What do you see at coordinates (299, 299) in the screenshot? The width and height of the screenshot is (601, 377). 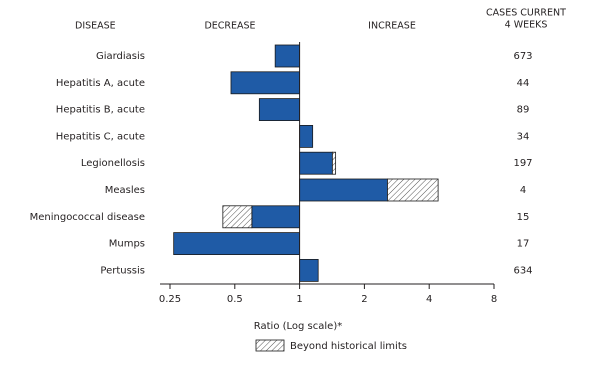 I see `x-tick-label: 1` at bounding box center [299, 299].